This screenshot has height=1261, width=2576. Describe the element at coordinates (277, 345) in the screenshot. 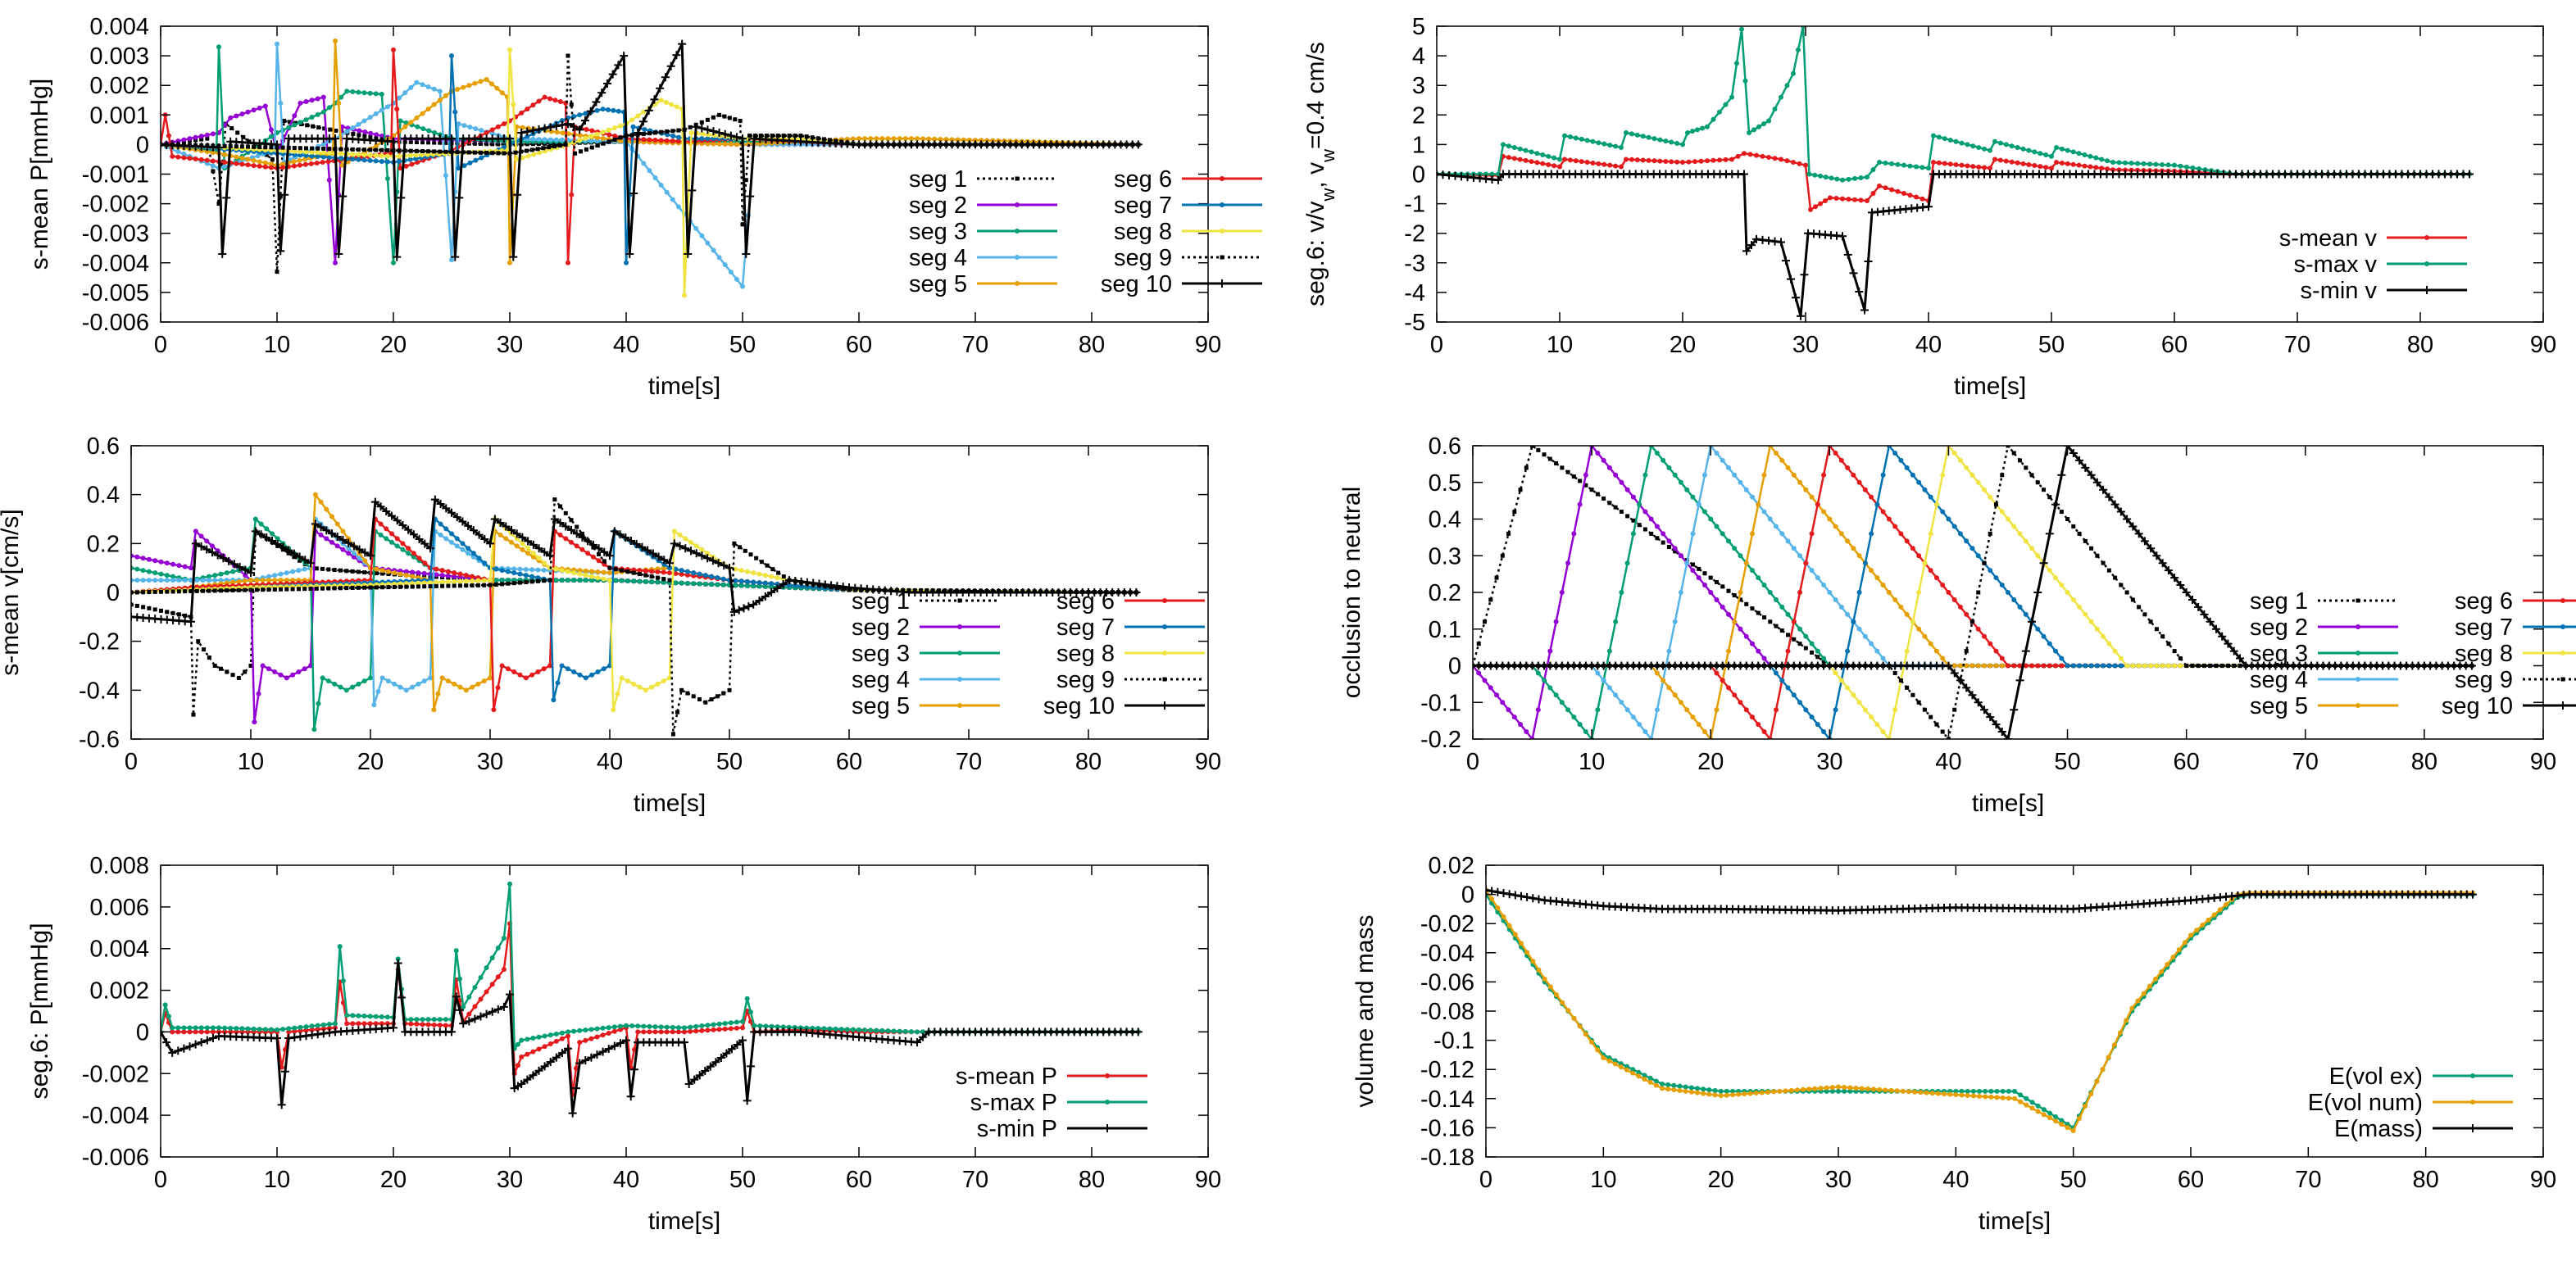

I see `x-tick-label: 10` at that location.